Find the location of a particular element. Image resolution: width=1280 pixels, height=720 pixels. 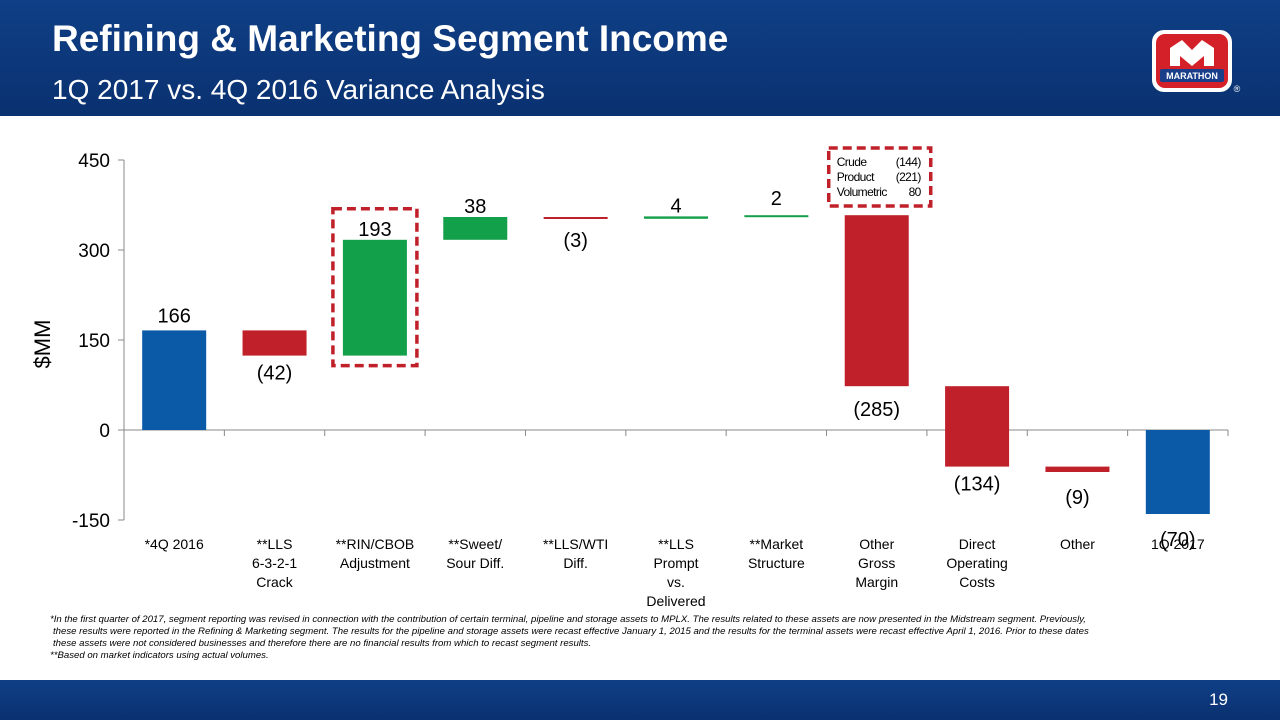

category-label: 1Q 2017 is located at coordinates (1178, 544).